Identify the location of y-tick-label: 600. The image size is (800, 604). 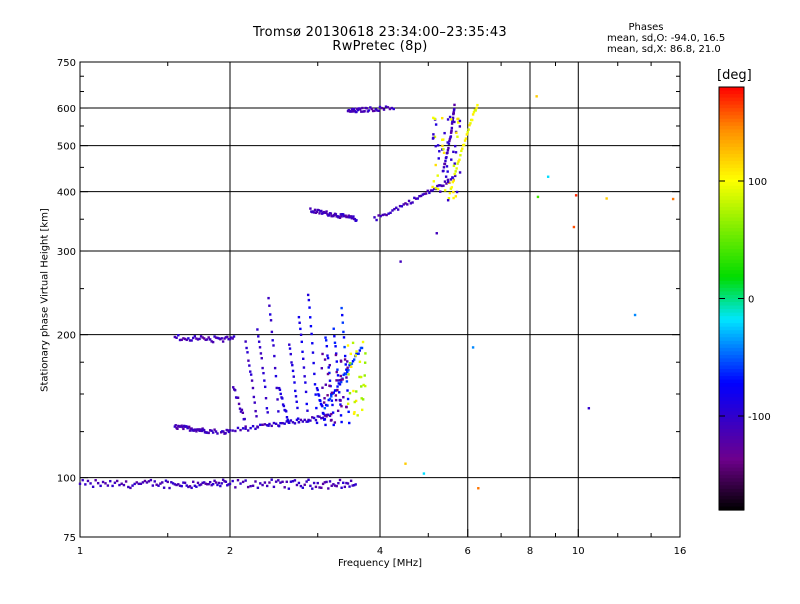
(66, 109).